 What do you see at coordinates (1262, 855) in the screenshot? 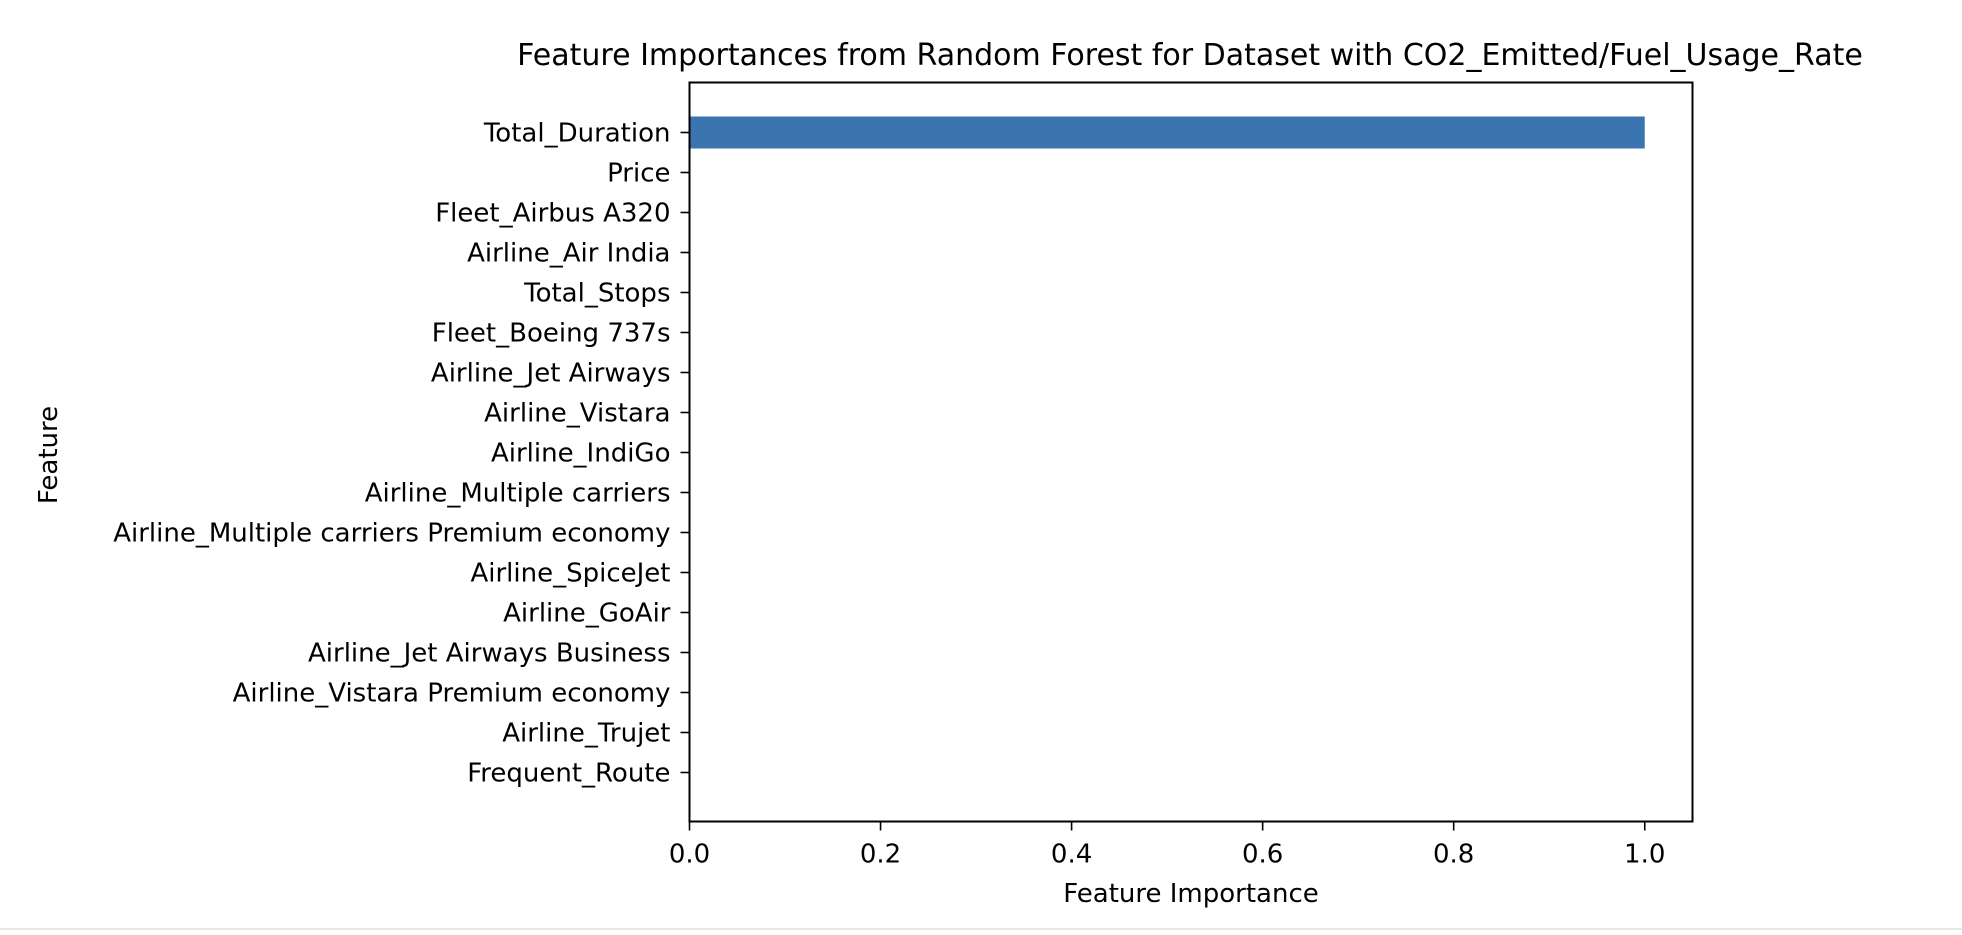
I see `x-tick-label: 0.6` at bounding box center [1262, 855].